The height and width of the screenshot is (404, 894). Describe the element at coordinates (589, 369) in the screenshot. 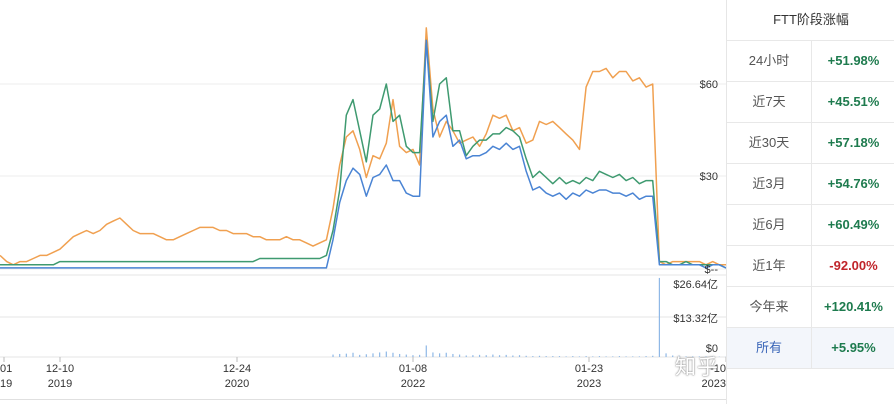

I see `x-tick-label: 01-23` at that location.